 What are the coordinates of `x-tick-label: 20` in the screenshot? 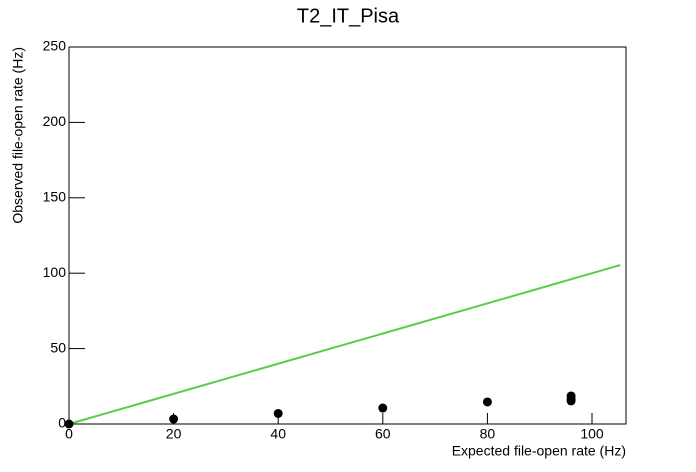 It's located at (174, 434).